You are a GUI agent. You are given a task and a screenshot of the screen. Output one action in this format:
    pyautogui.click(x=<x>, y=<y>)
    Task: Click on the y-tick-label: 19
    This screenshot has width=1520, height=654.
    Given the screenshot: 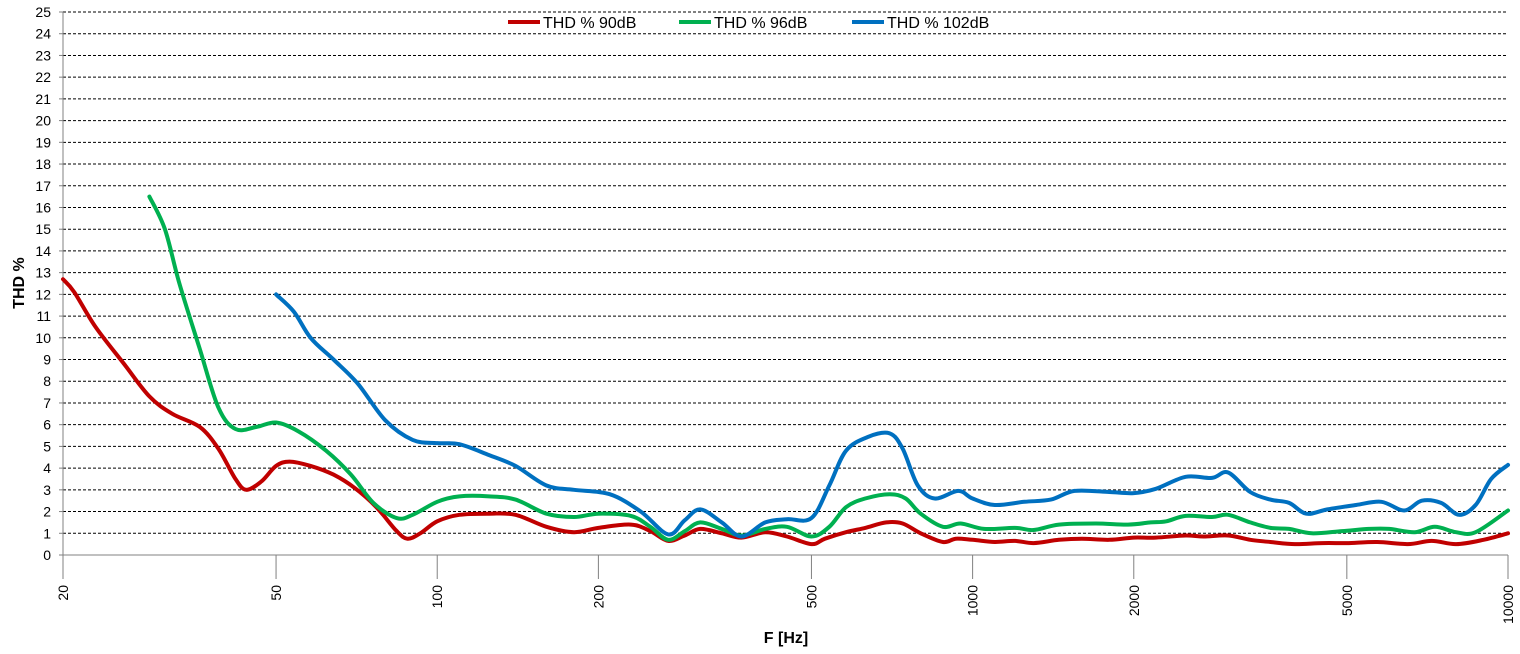 What is the action you would take?
    pyautogui.click(x=43, y=142)
    